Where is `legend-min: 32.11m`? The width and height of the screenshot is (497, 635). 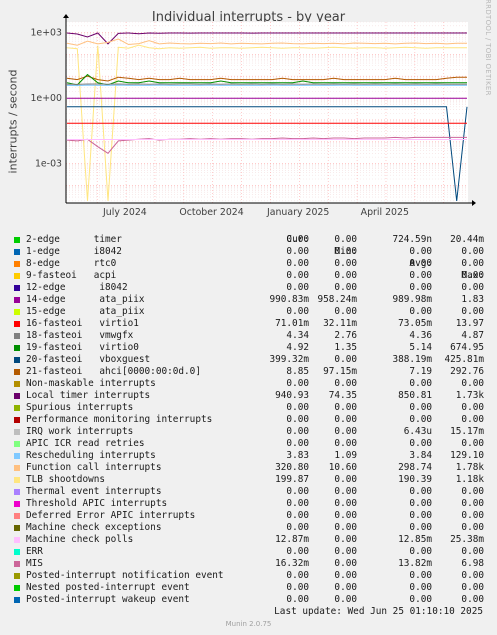 legend-min: 32.11m is located at coordinates (340, 323).